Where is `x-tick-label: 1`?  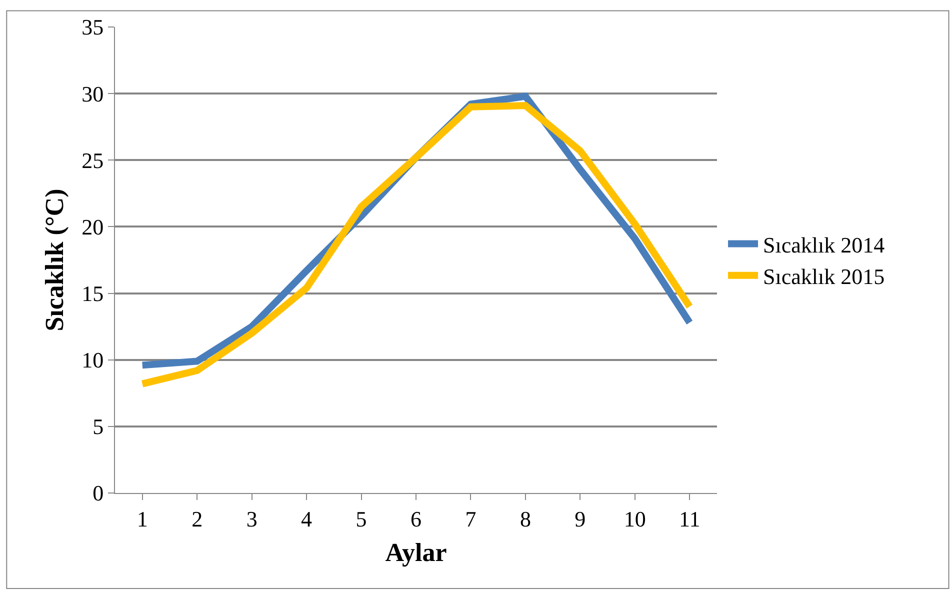
x-tick-label: 1 is located at coordinates (142, 519).